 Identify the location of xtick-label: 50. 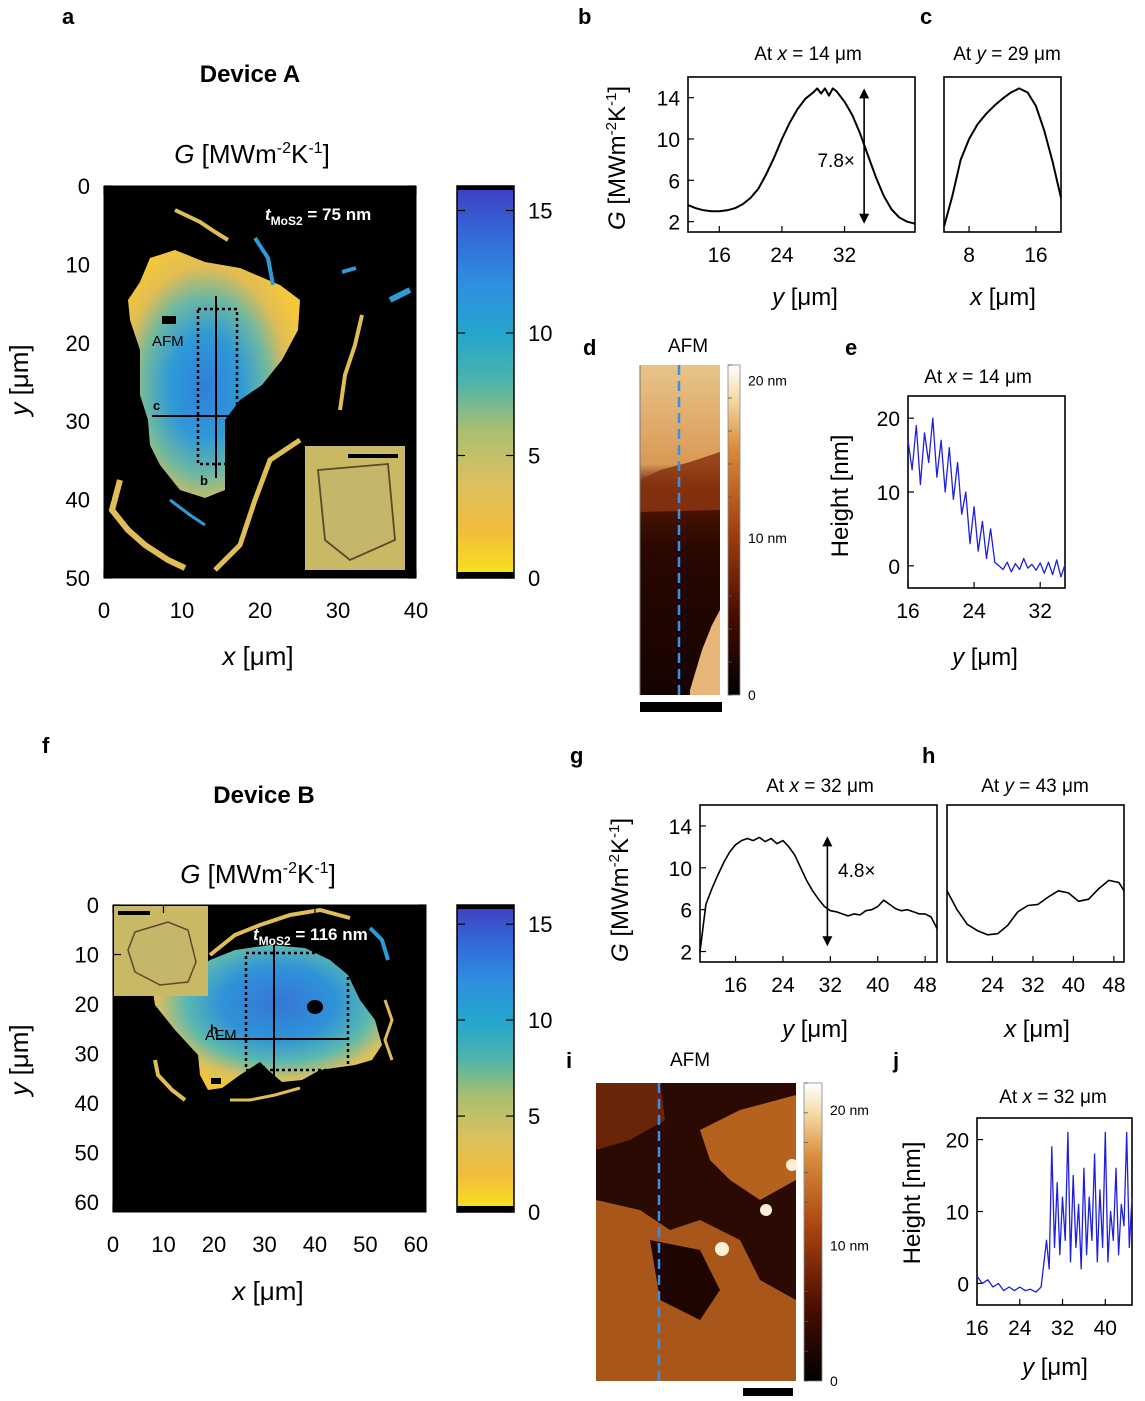
(365, 1244).